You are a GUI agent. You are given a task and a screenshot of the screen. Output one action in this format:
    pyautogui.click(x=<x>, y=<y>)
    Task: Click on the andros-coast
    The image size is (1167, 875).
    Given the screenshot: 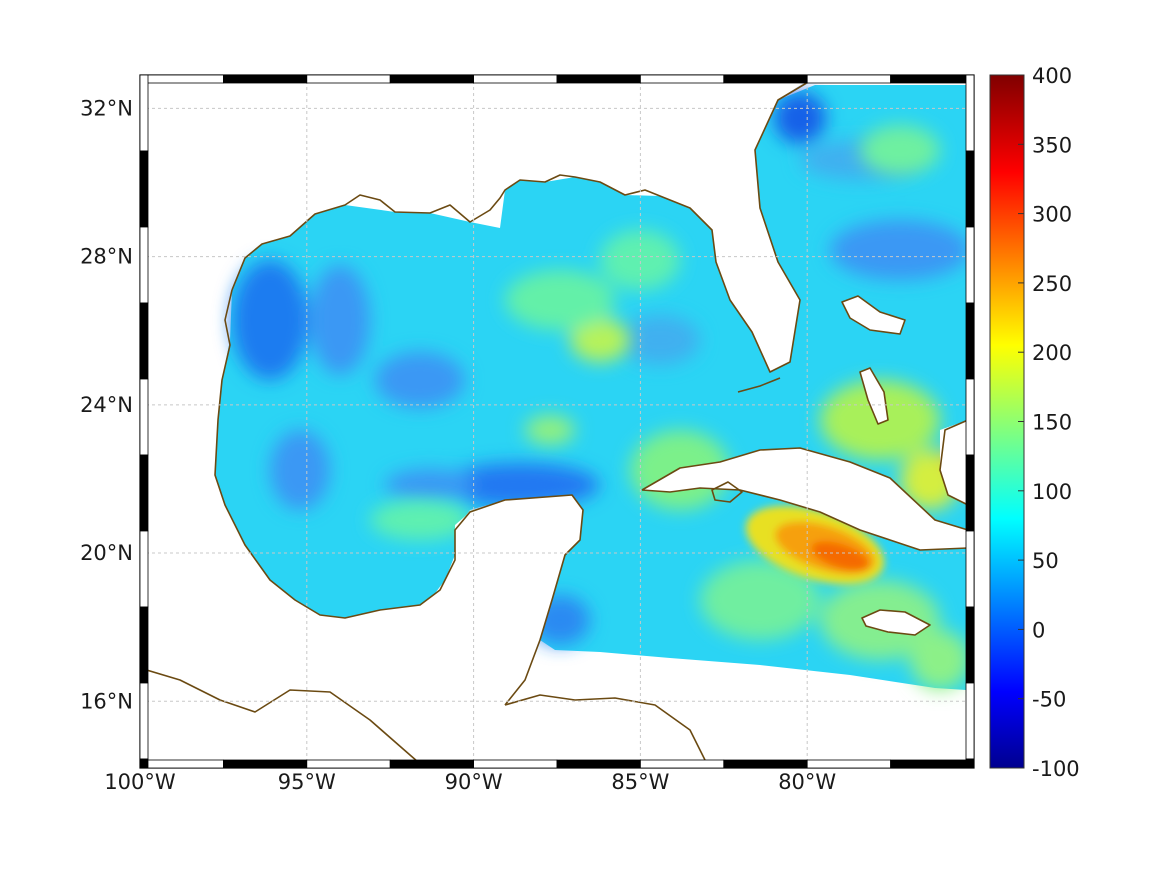 What is the action you would take?
    pyautogui.click(x=874, y=396)
    